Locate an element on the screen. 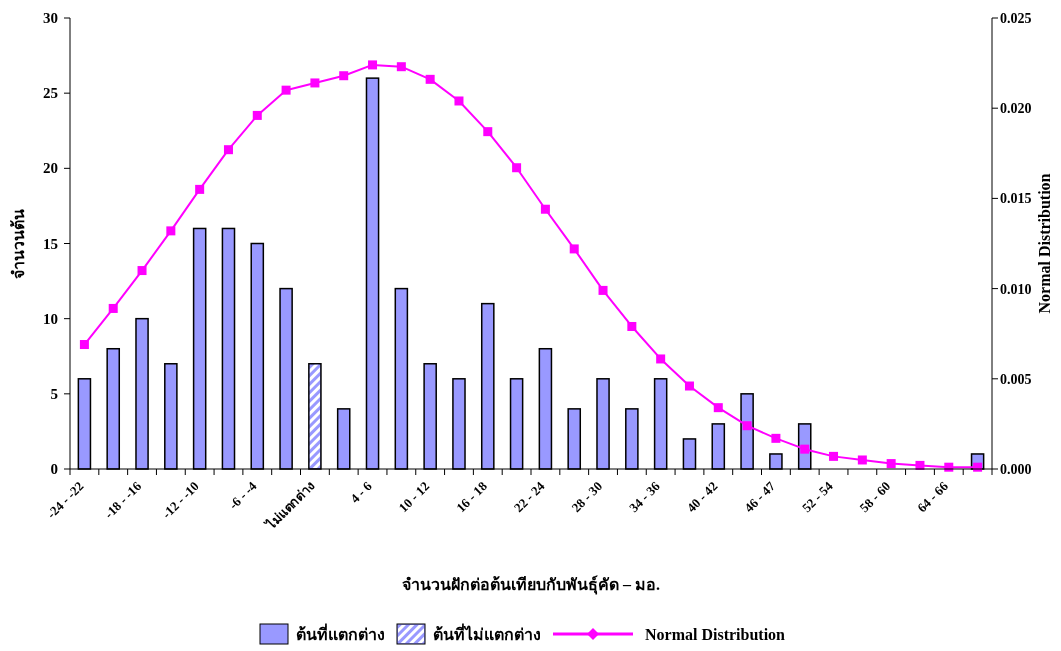 This screenshot has height=651, width=1061. y2-tick-label: 0.015 is located at coordinates (1016, 199).